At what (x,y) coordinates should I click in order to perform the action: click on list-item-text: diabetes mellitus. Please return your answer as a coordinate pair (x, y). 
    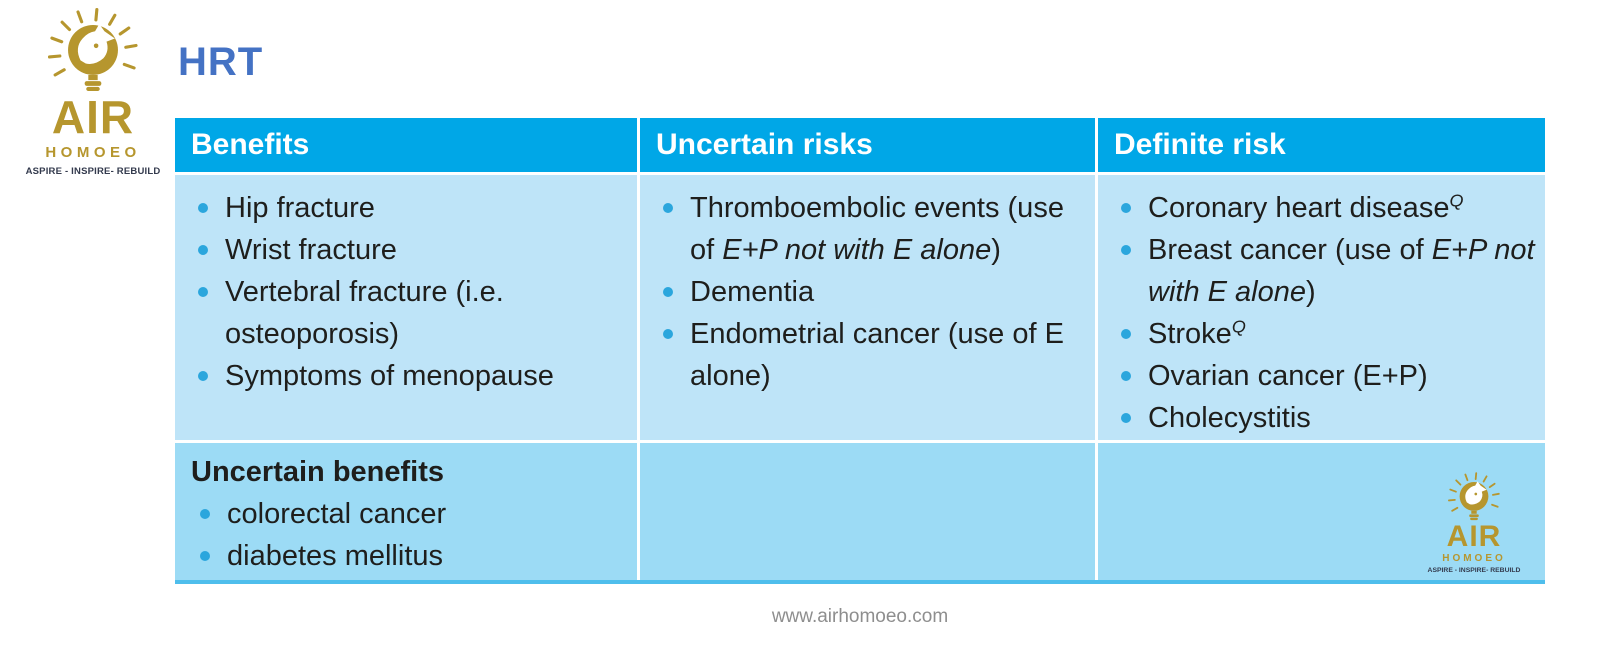
    Looking at the image, I should click on (335, 556).